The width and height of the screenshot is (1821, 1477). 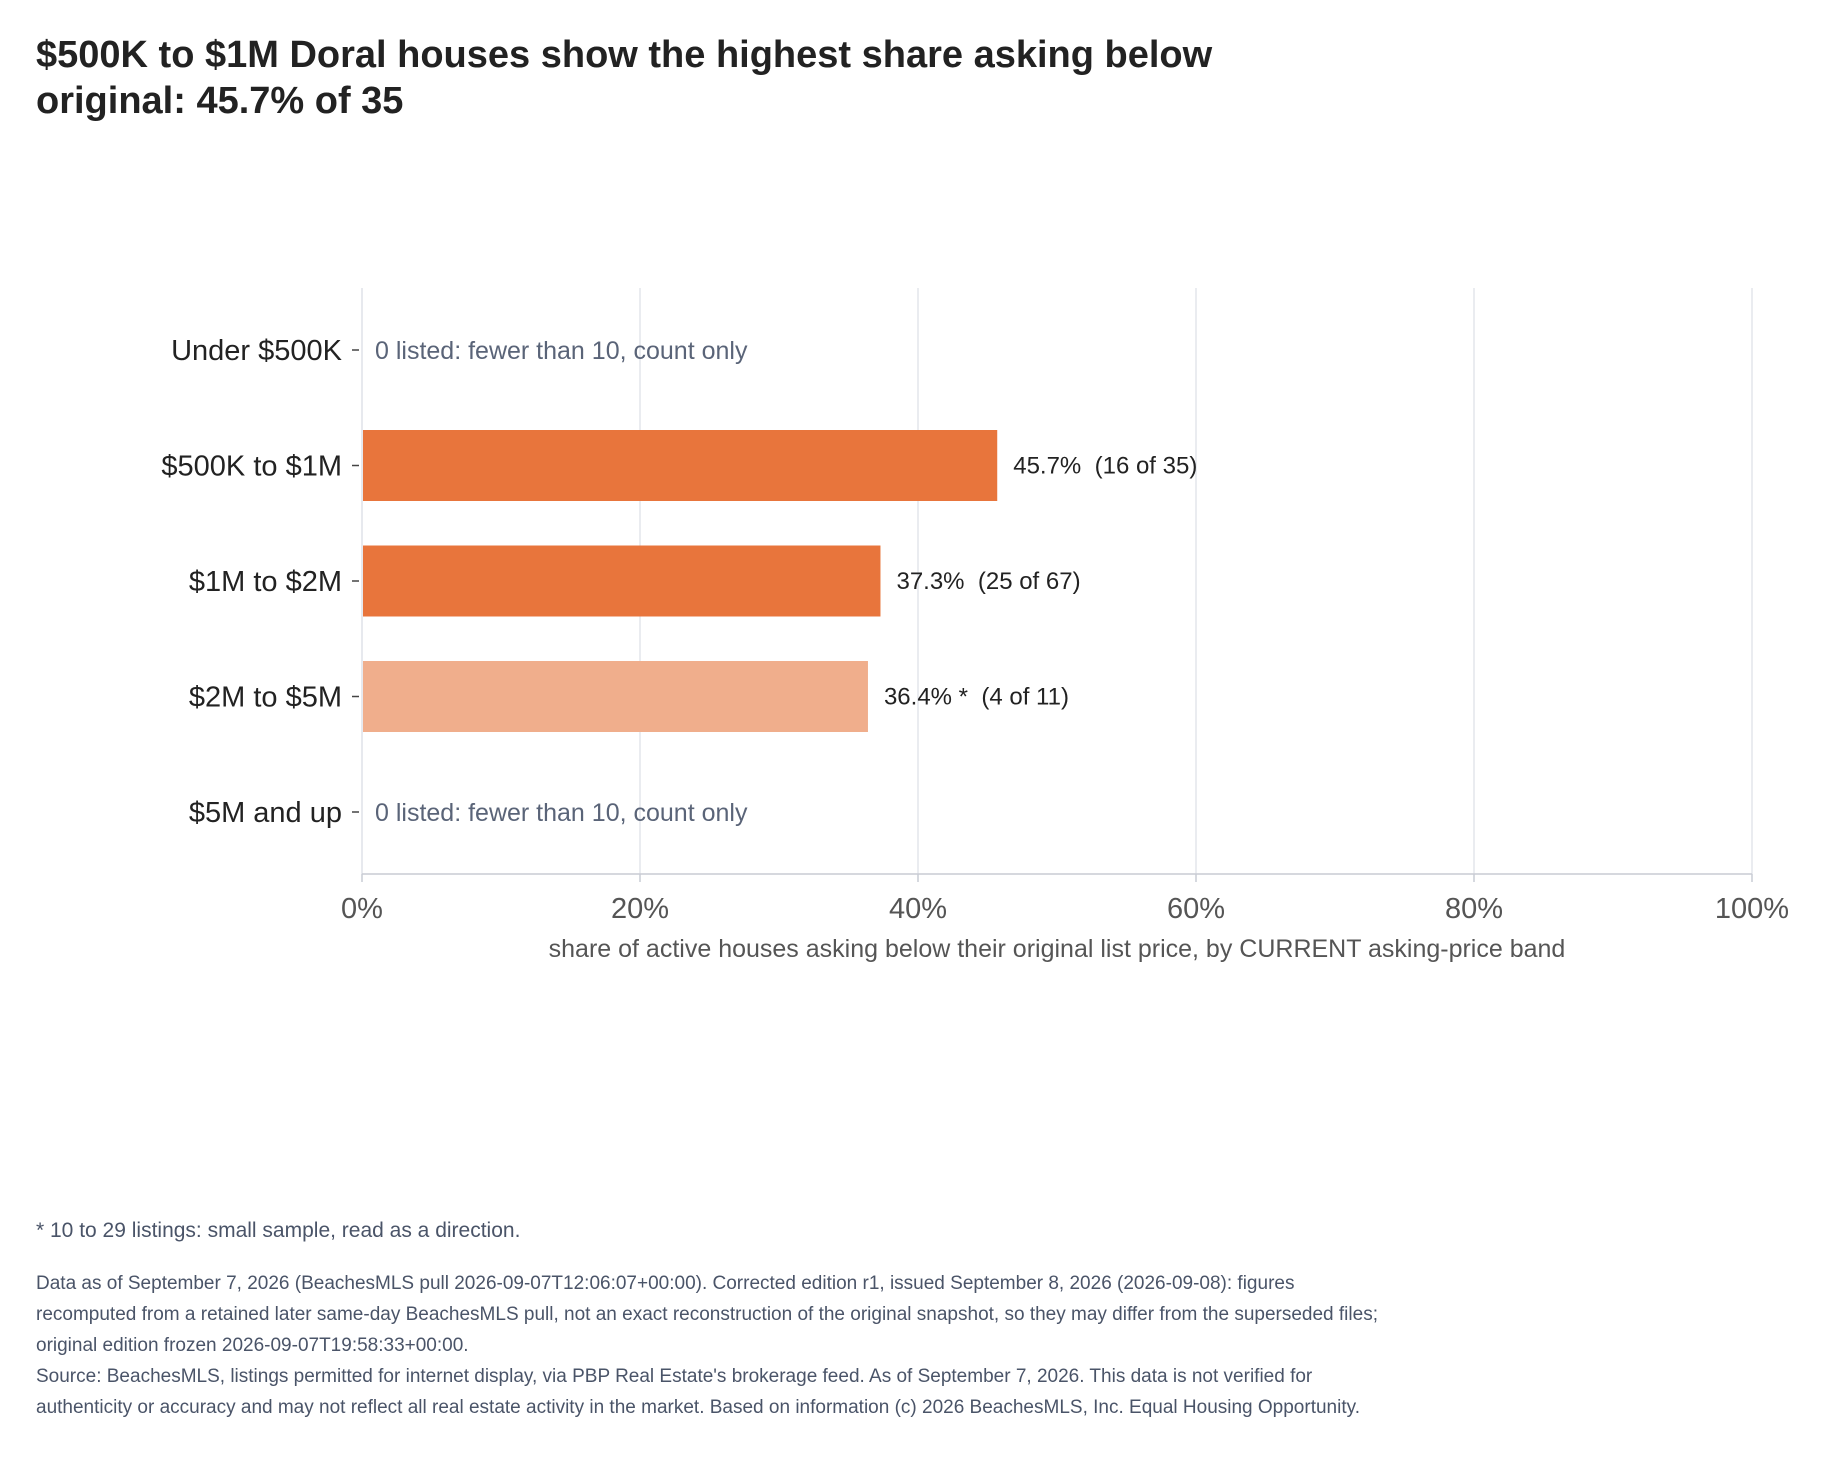 I want to click on band-label: $1M to $2M, so click(x=265, y=582).